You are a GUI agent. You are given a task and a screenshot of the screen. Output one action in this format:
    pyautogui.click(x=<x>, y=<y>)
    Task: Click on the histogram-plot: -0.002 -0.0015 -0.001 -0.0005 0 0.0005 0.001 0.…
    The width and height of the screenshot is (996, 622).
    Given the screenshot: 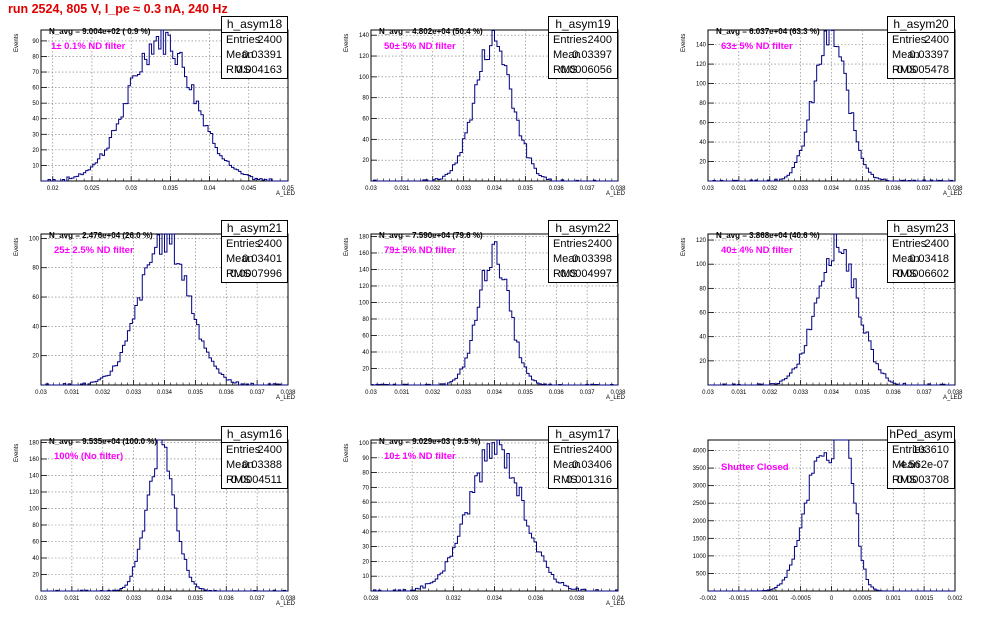 What is the action you would take?
    pyautogui.click(x=828, y=520)
    